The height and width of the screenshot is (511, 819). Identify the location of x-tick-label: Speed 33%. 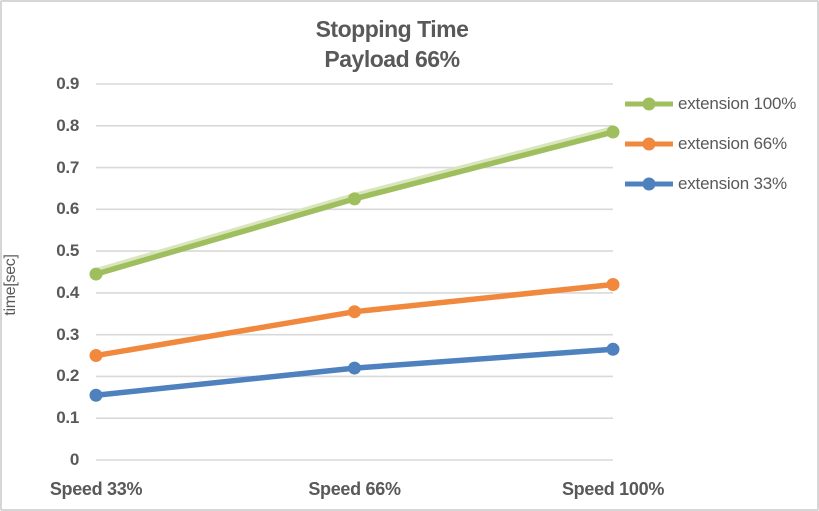
(96, 489).